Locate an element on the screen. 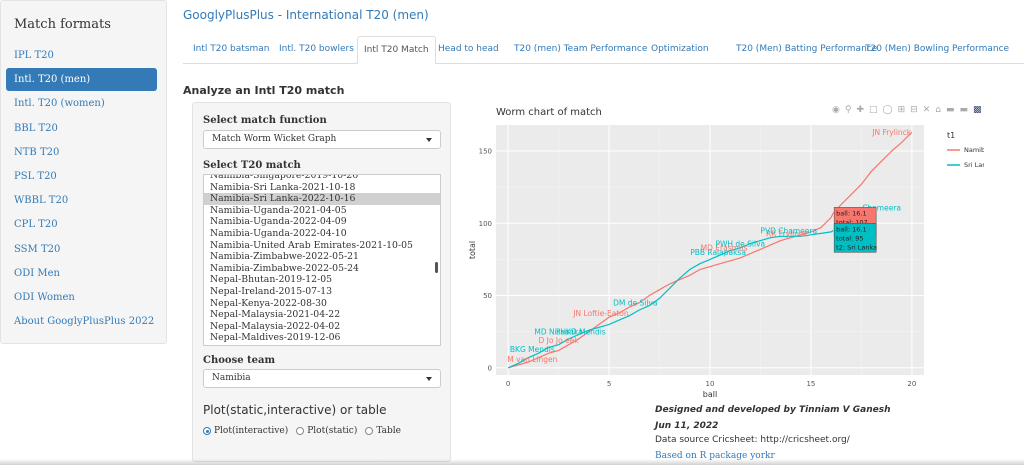 The width and height of the screenshot is (1024, 465). sidebar-item-wbbl-t20: WBBL T20 is located at coordinates (41, 201).